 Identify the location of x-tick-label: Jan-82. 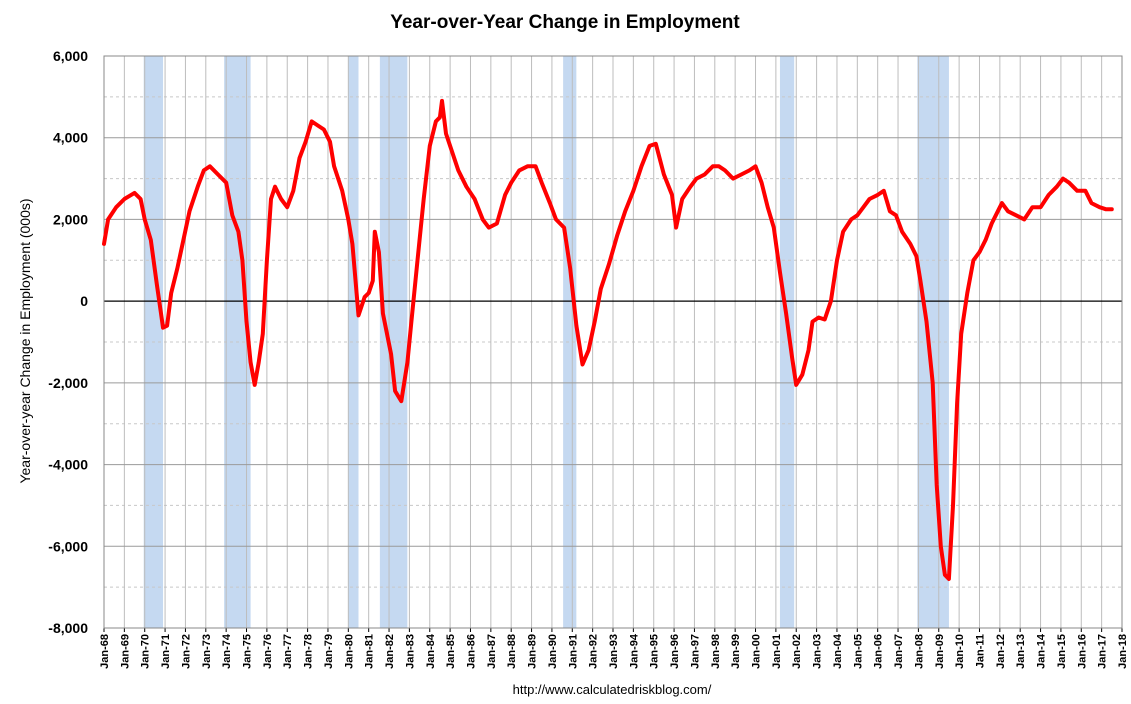
(390, 651).